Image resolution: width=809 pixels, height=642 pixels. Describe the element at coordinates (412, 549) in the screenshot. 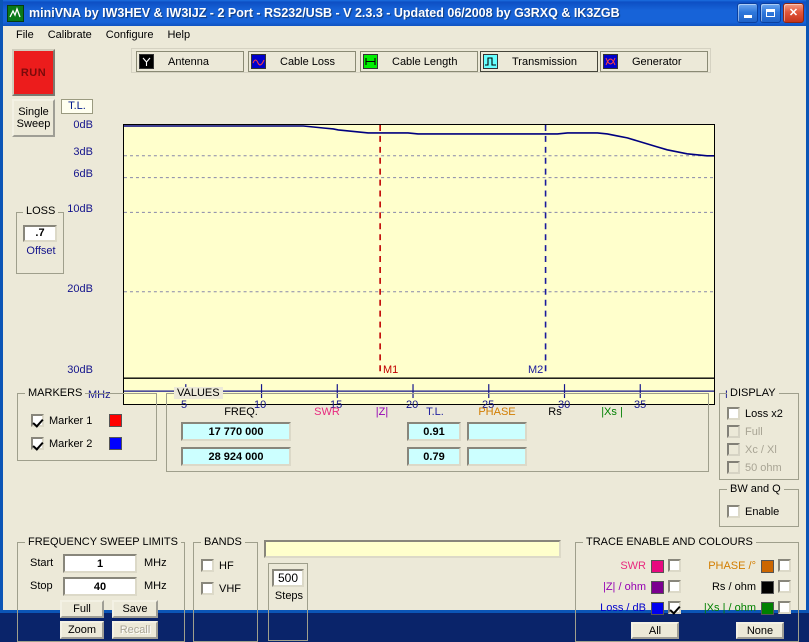

I see `status-text-field` at that location.